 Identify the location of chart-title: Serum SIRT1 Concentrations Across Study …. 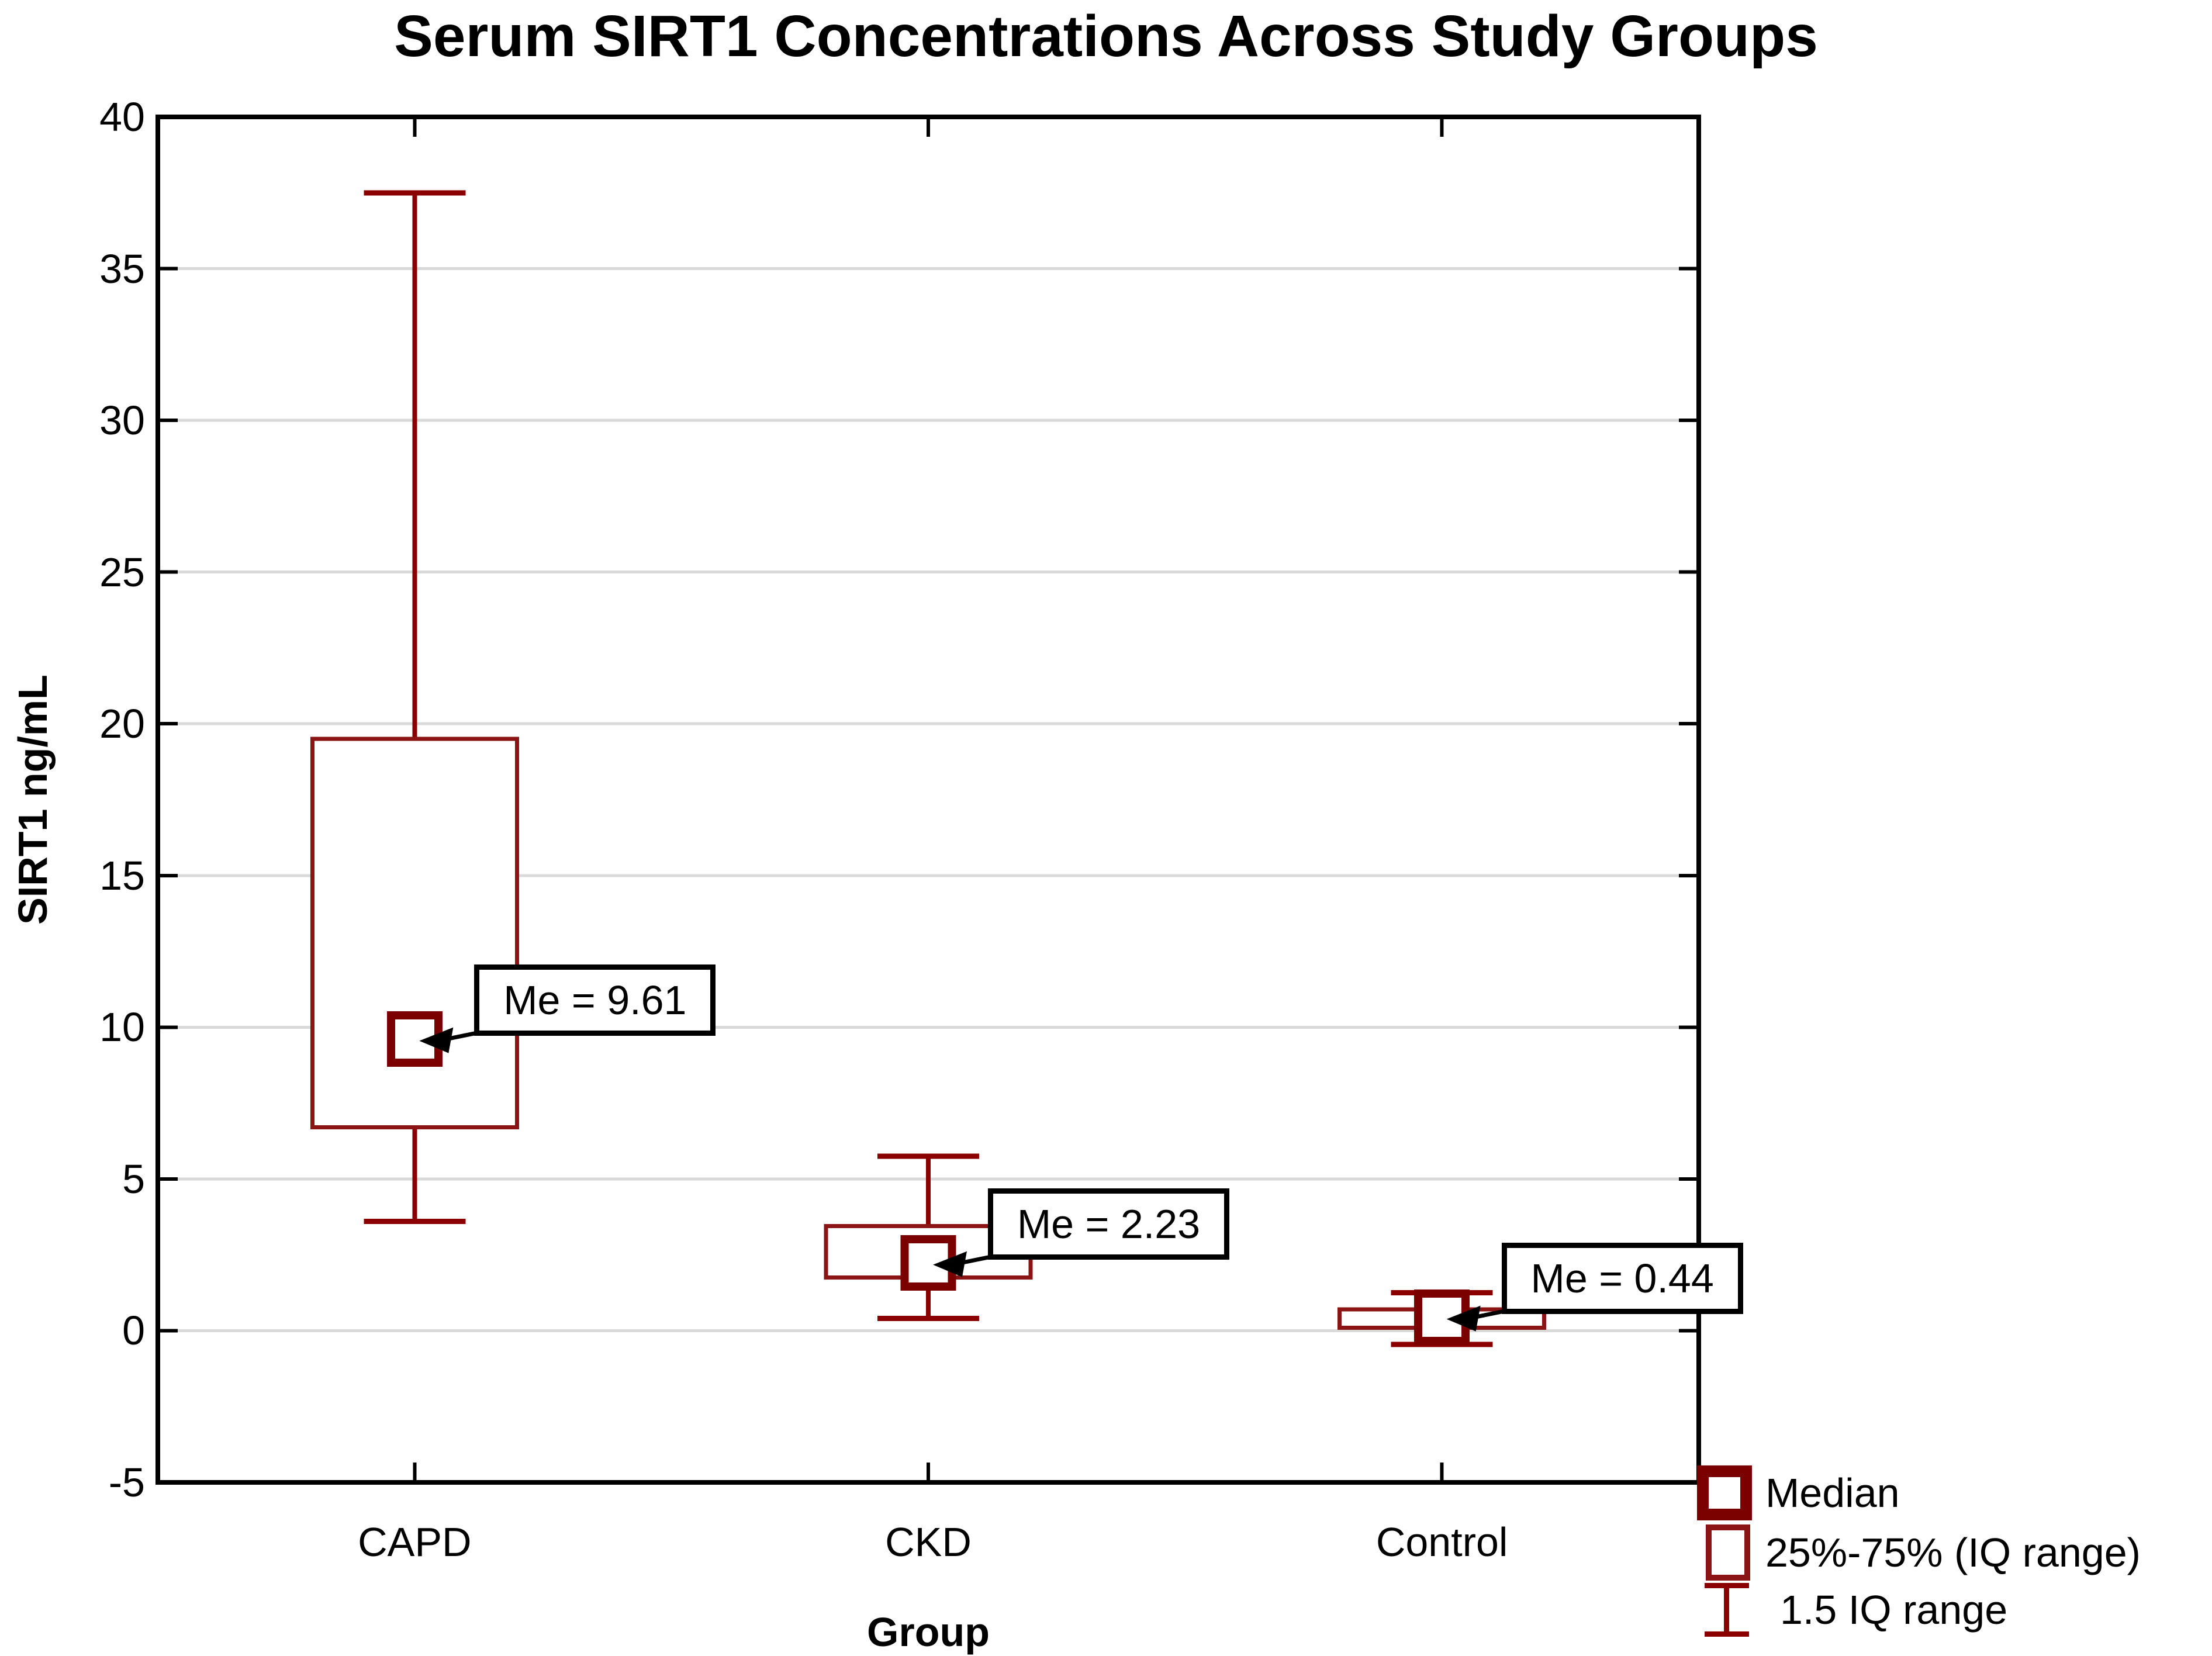
(1106, 36).